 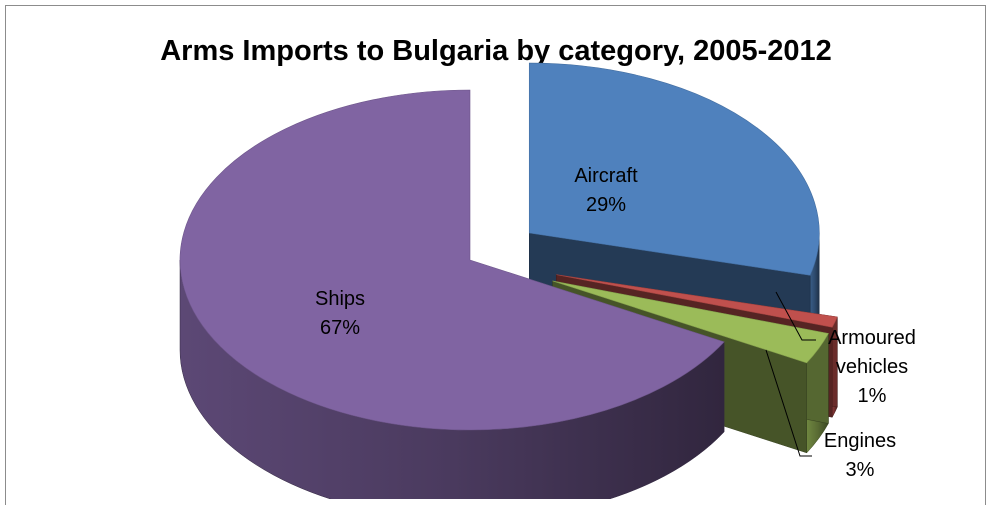 I want to click on data-label-aircraft: Aircraft 29%, so click(x=606, y=190).